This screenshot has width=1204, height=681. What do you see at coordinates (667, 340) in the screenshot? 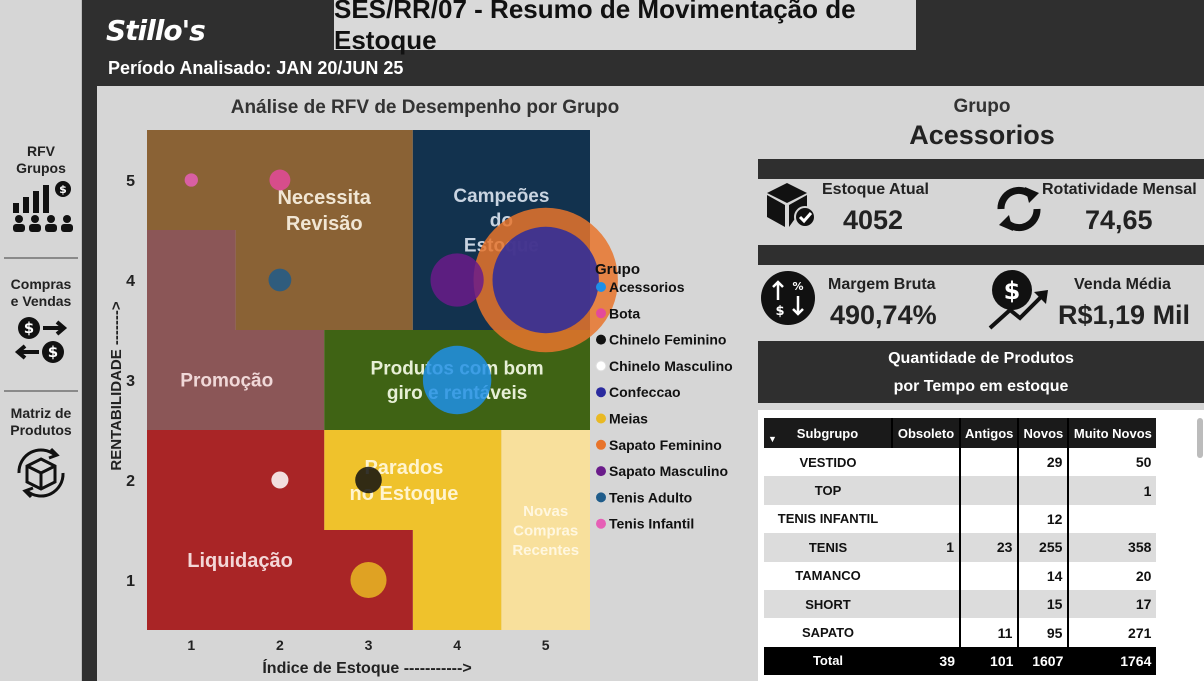
I see `legend-item-chinelo-feminino: Chinelo Feminino` at bounding box center [667, 340].